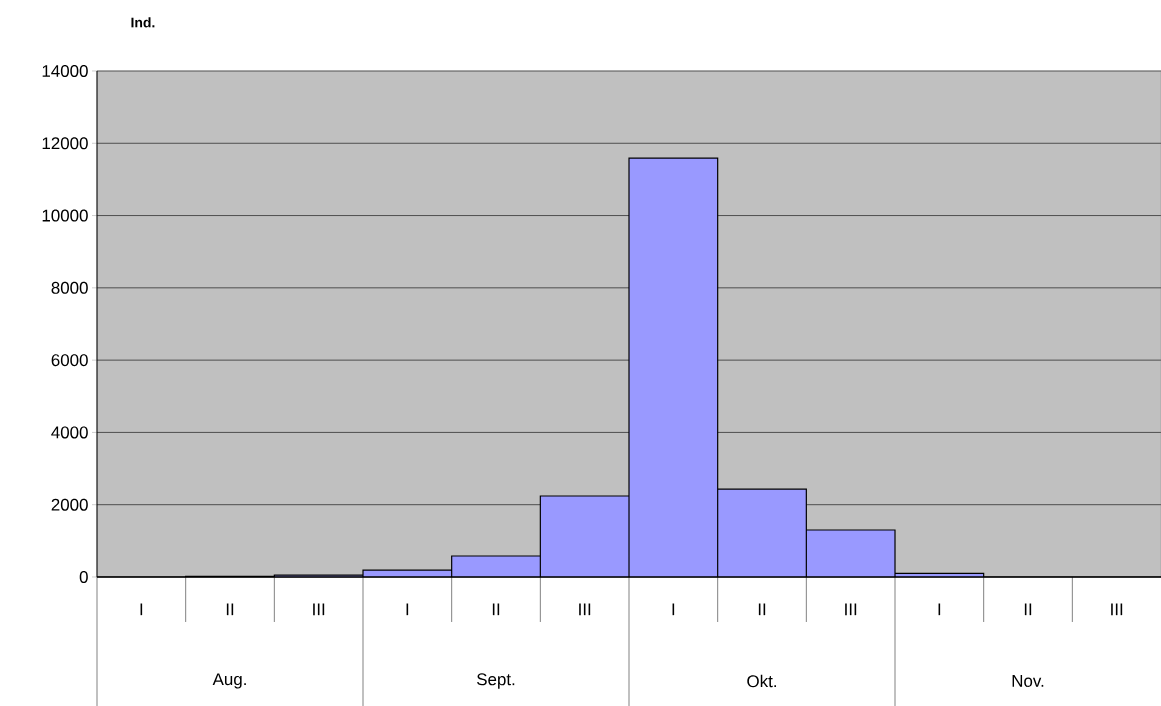 This screenshot has height=706, width=1161. What do you see at coordinates (65, 215) in the screenshot?
I see `y-tick-label: 10000` at bounding box center [65, 215].